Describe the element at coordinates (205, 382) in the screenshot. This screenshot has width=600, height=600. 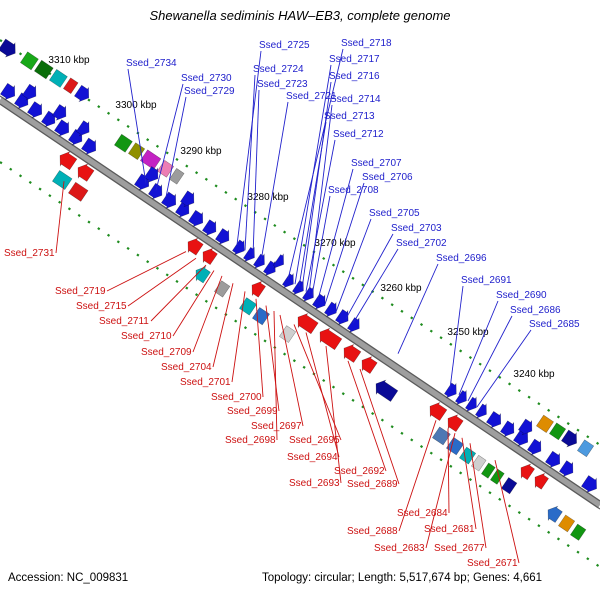
I see `gene-label: Ssed_2701` at that location.